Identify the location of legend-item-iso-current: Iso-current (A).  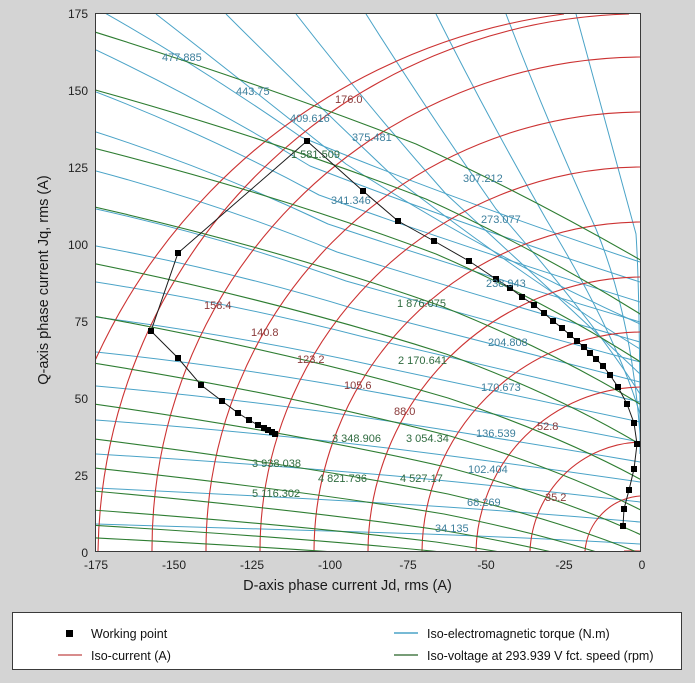
(114, 656).